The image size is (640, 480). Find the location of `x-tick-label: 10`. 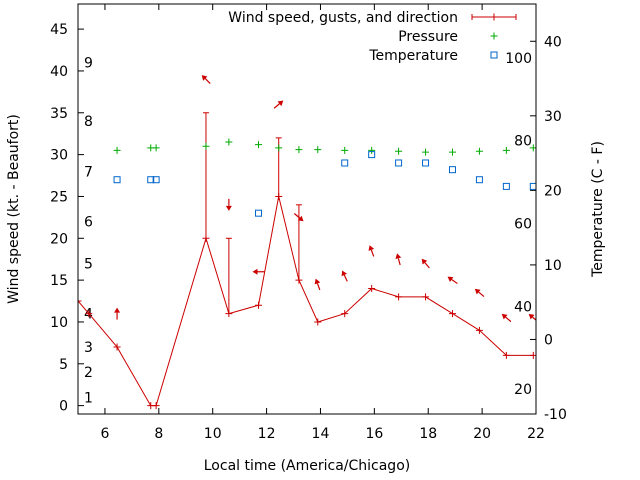

x-tick-label: 10 is located at coordinates (213, 434).